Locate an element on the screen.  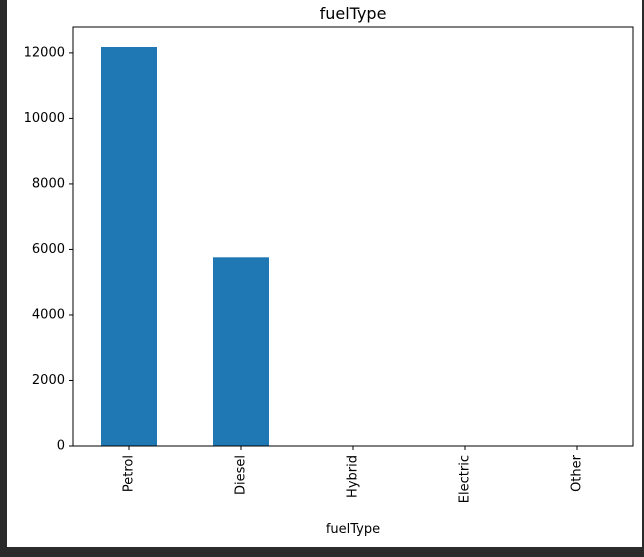
x-tick-label: Petrol is located at coordinates (129, 473).